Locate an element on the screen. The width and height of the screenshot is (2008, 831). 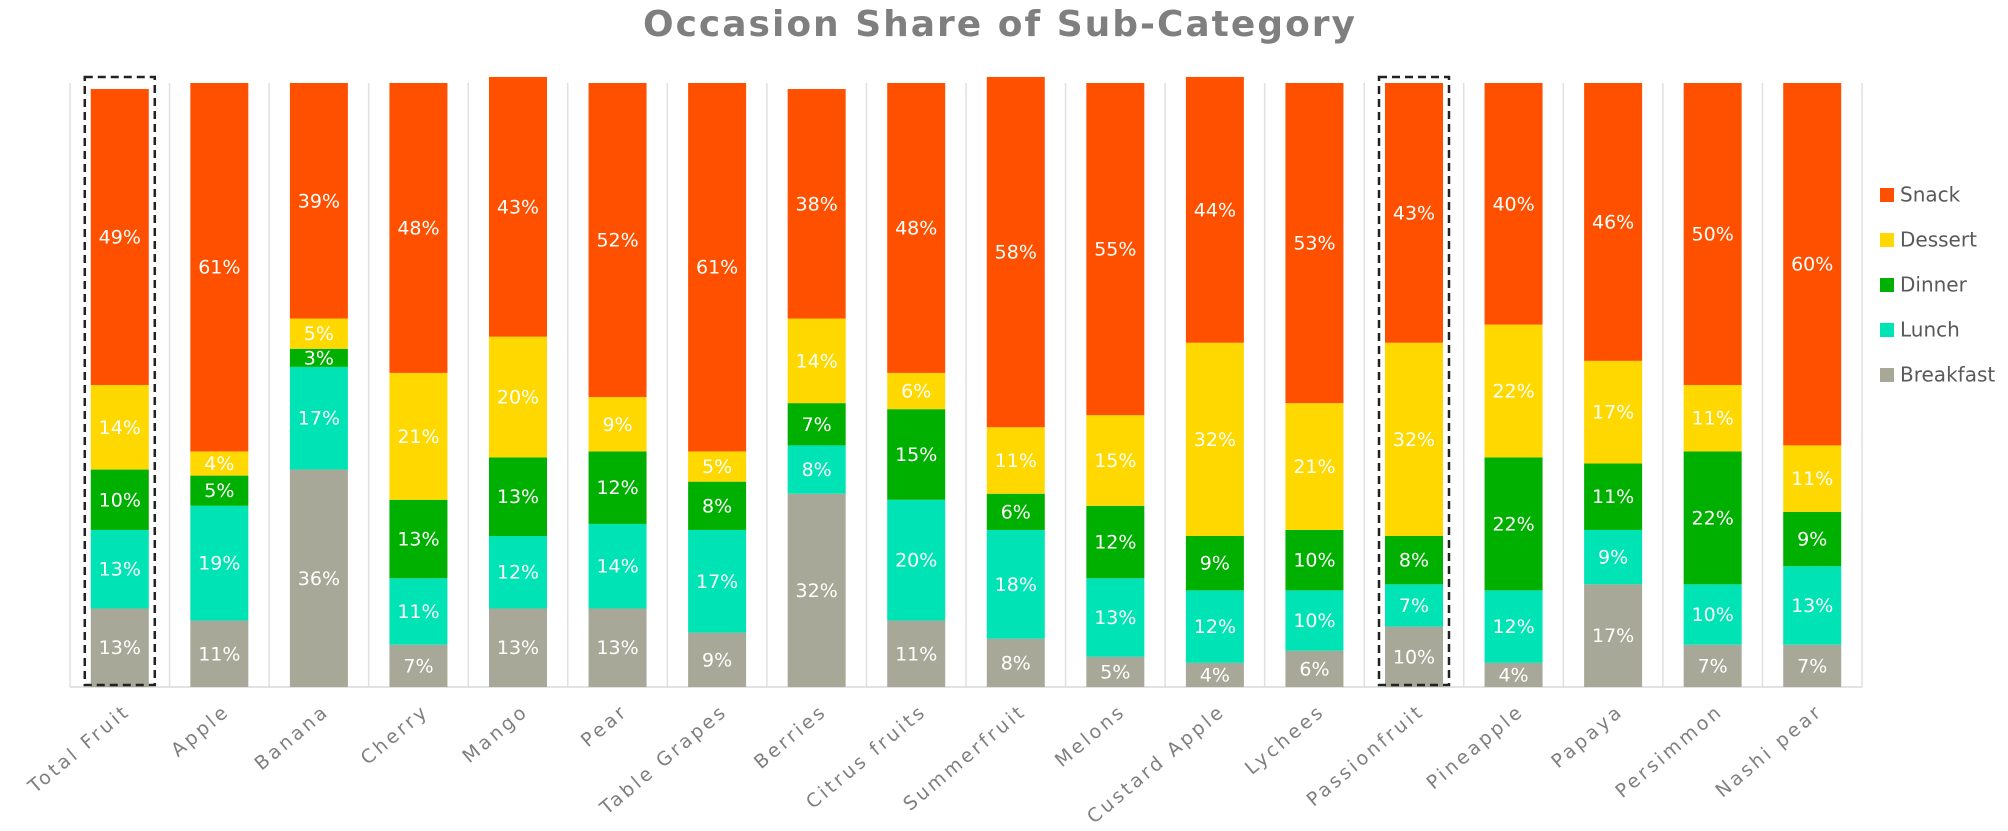
data-label: 58% is located at coordinates (1016, 253).